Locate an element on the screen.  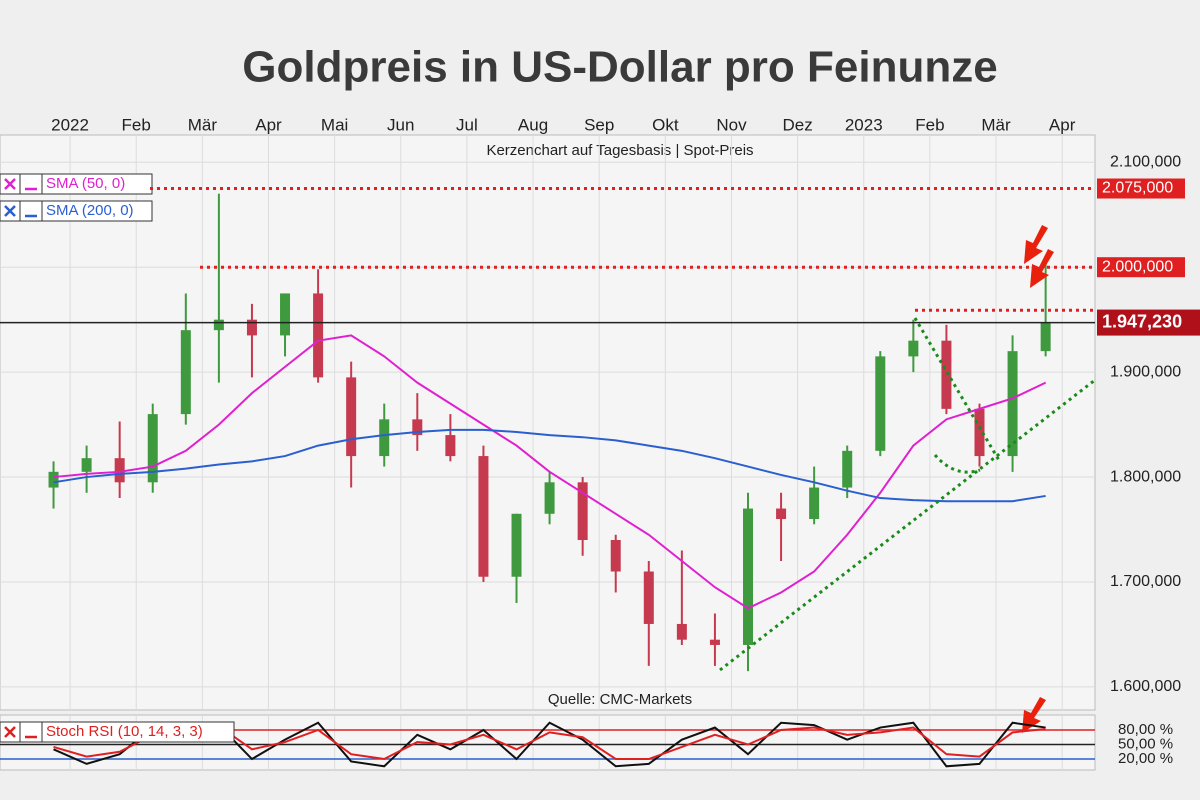
x-tick-label: Jun is located at coordinates (400, 124).